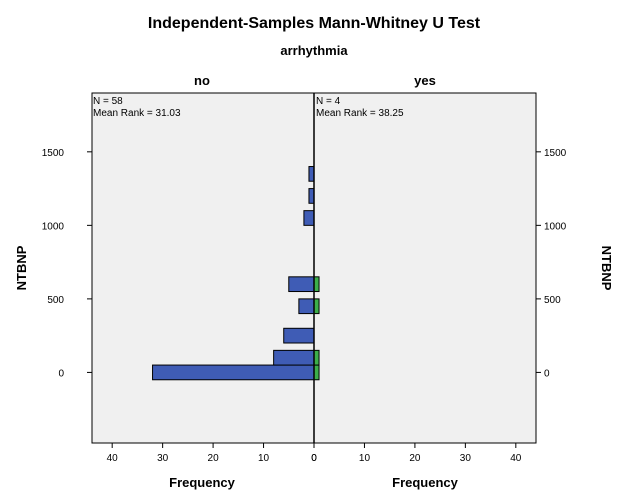 Image resolution: width=628 pixels, height=503 pixels. What do you see at coordinates (61, 373) in the screenshot?
I see `y-tick-label-left-0: 0` at bounding box center [61, 373].